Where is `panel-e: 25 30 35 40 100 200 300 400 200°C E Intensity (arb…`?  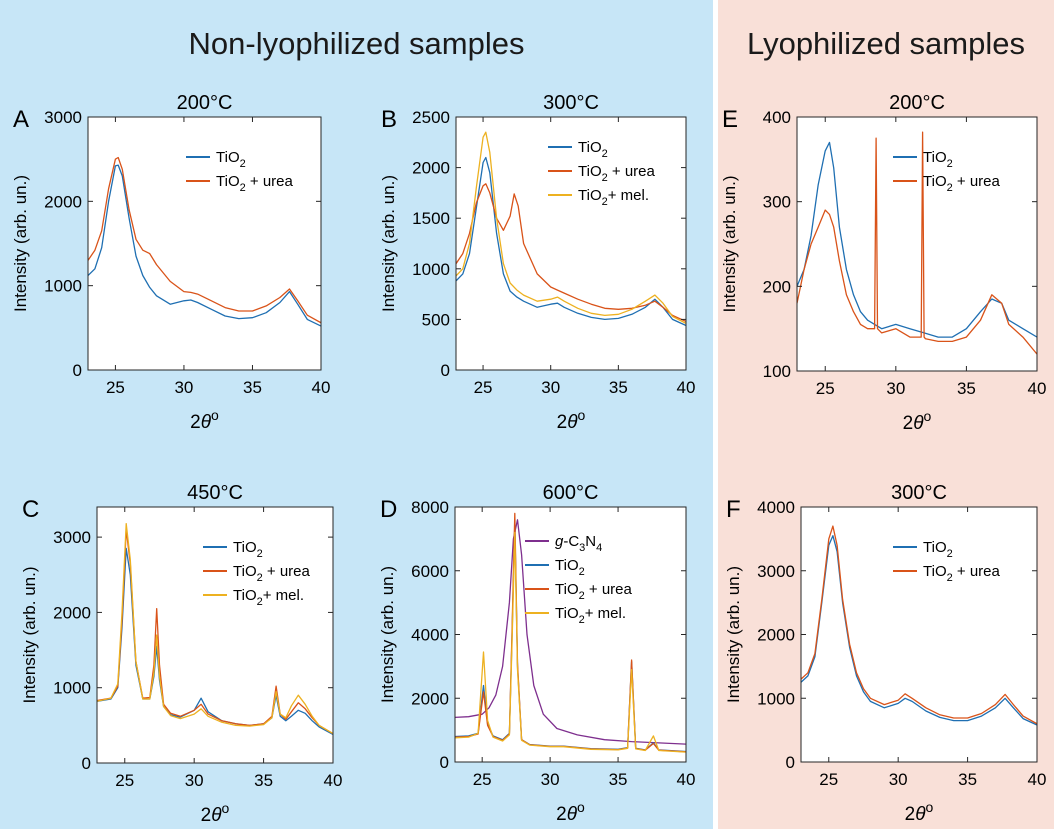
panel-e: 25 30 35 40 100 200 300 400 200°C E Intensity (arb… is located at coordinates (883, 263).